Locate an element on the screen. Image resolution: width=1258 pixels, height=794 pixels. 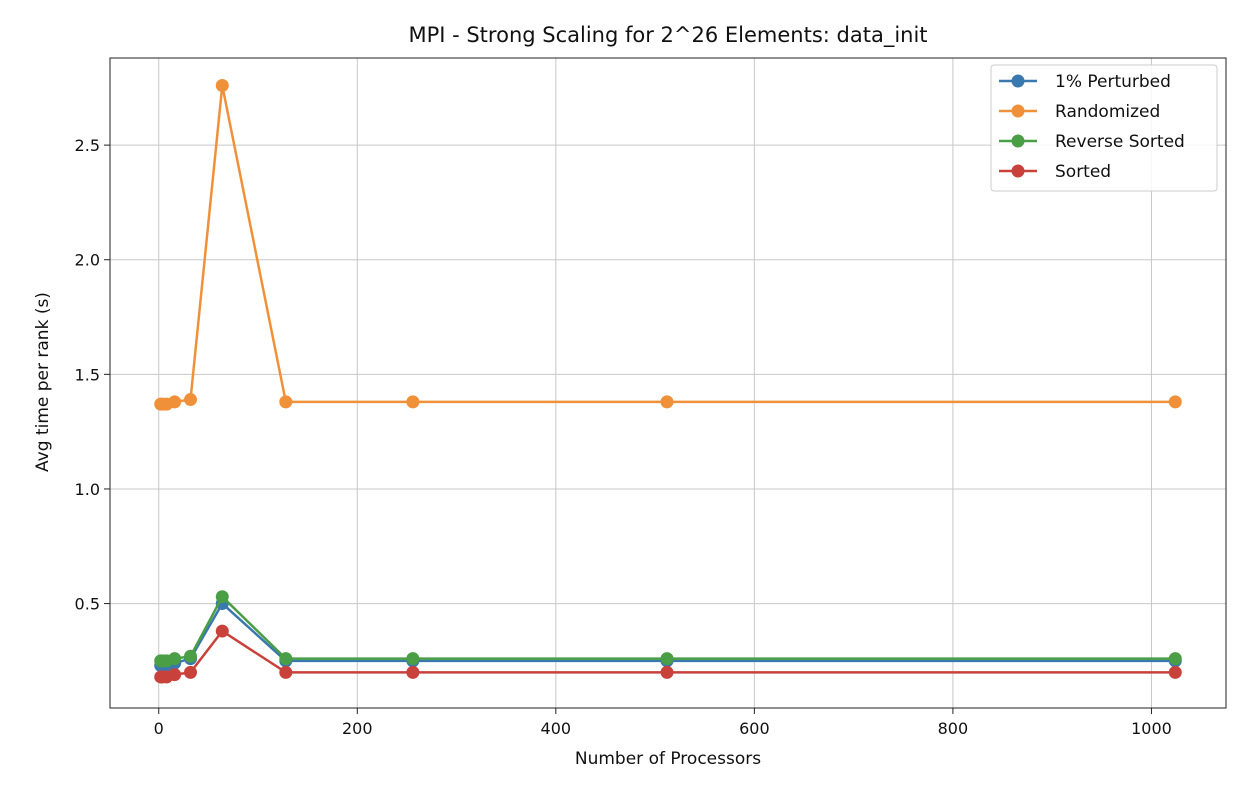
y-axis-ticks: 0.5 1.0 1.5 2.0 2.5 is located at coordinates (92, 375).